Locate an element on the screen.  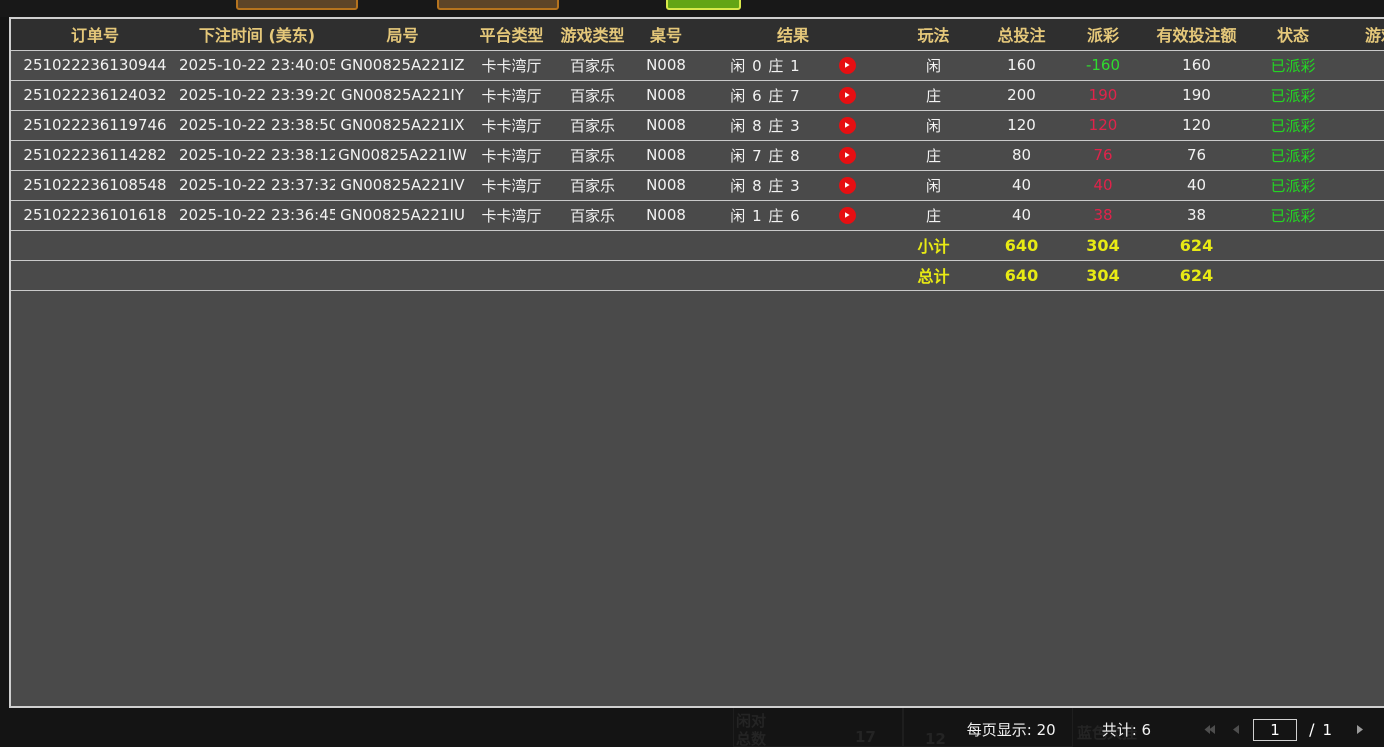
prev-page-icon is located at coordinates (1236, 730).